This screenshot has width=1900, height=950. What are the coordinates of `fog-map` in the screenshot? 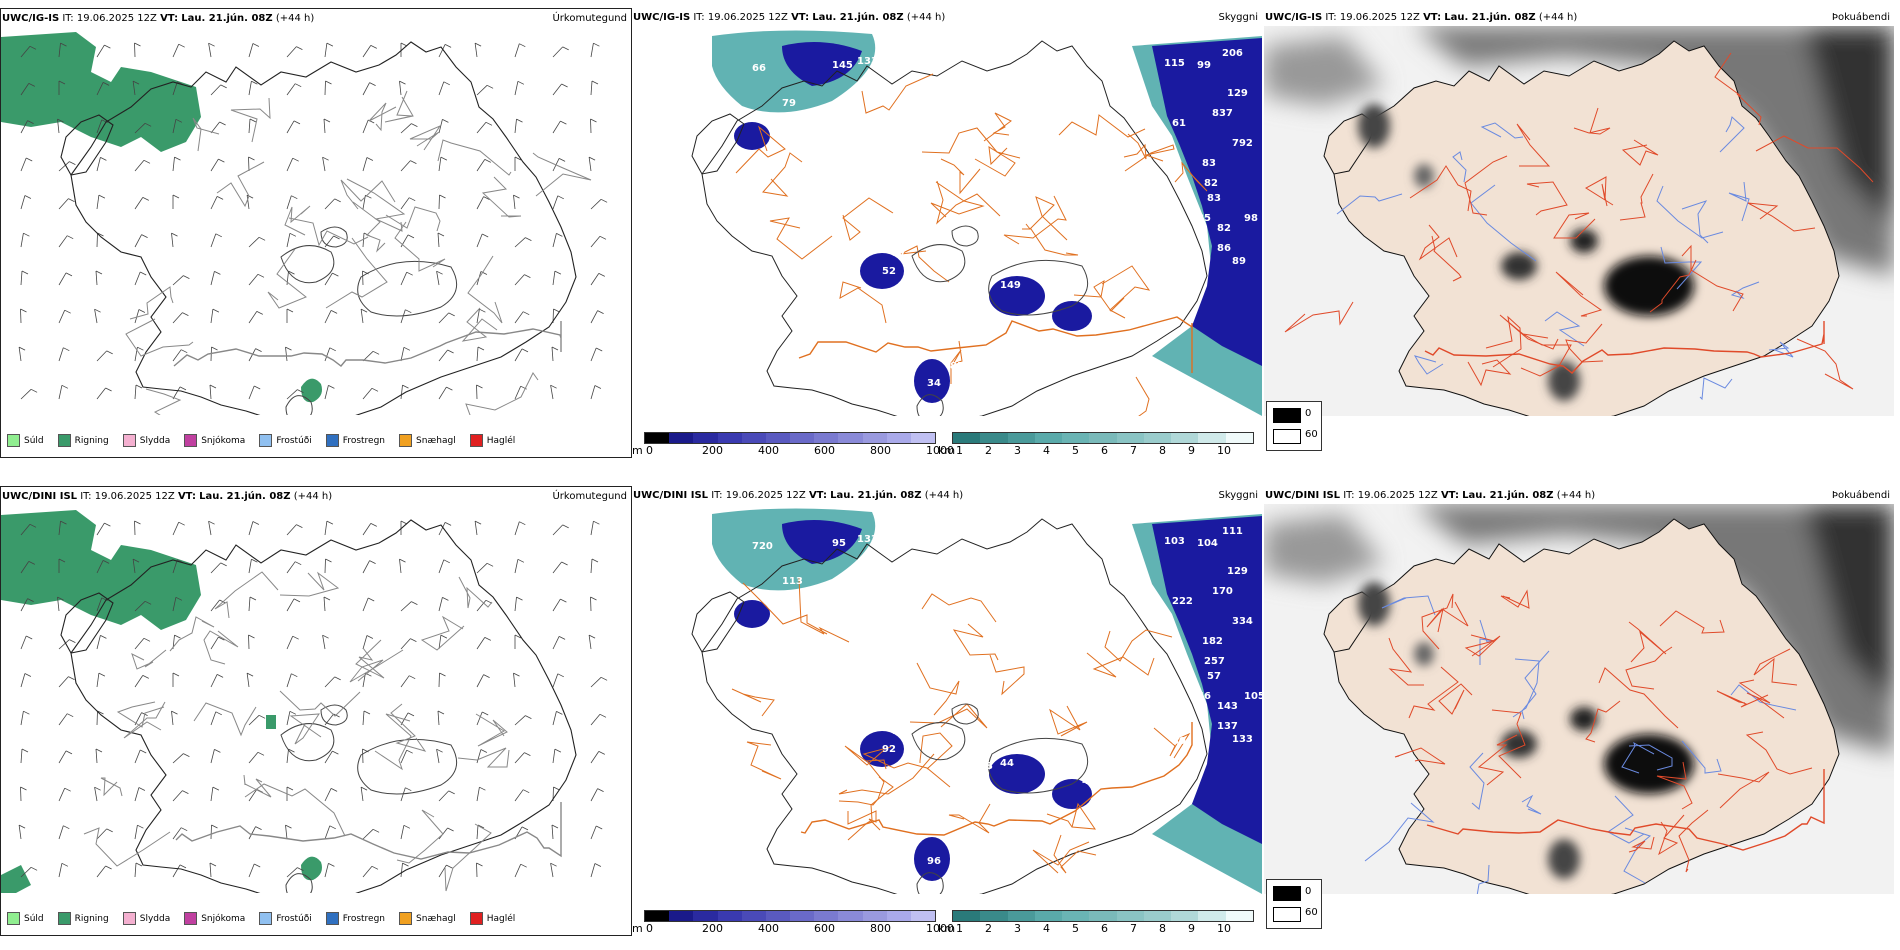 It's located at (1579, 699).